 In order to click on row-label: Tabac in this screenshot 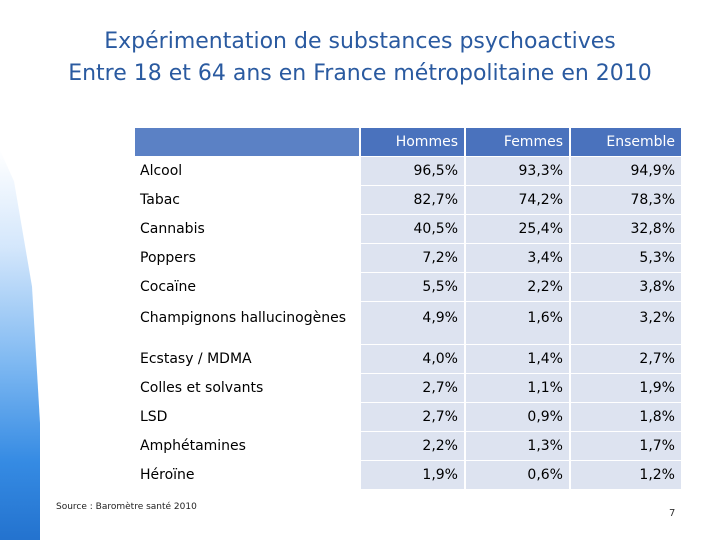, I will do `click(247, 200)`.